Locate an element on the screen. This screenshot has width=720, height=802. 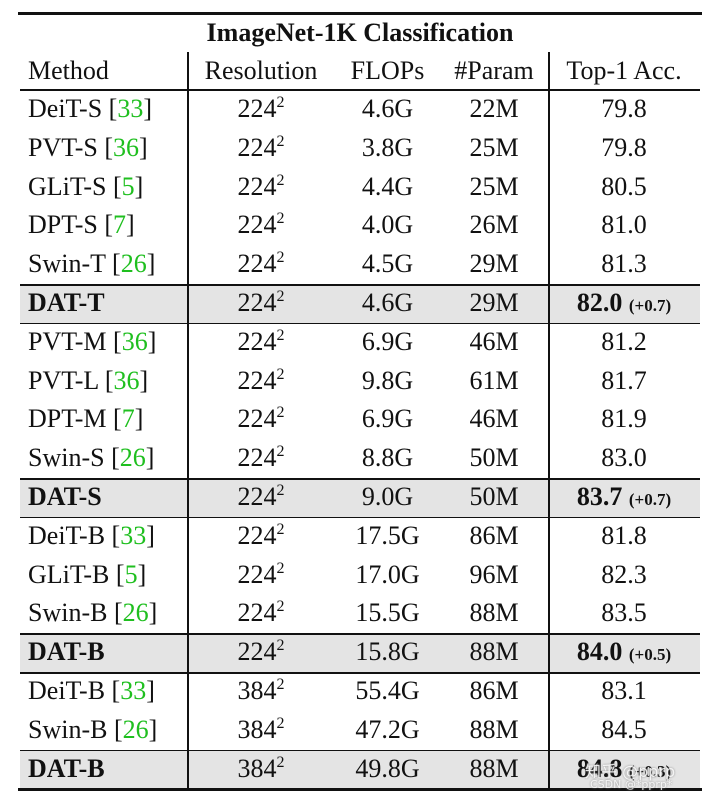
accuracy: 82.0 is located at coordinates (599, 302).